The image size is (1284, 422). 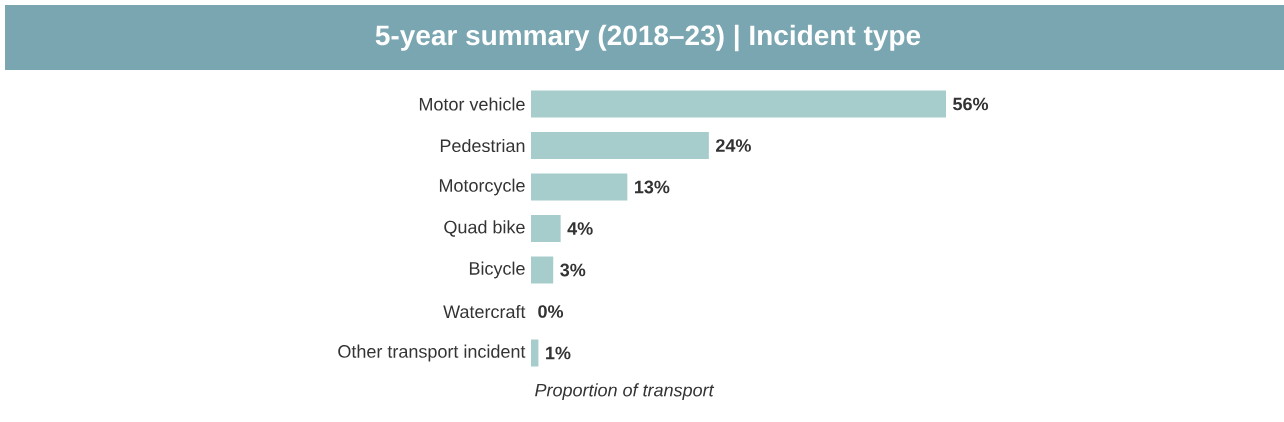 What do you see at coordinates (432, 353) in the screenshot?
I see `y-tick-label: Other transport incident` at bounding box center [432, 353].